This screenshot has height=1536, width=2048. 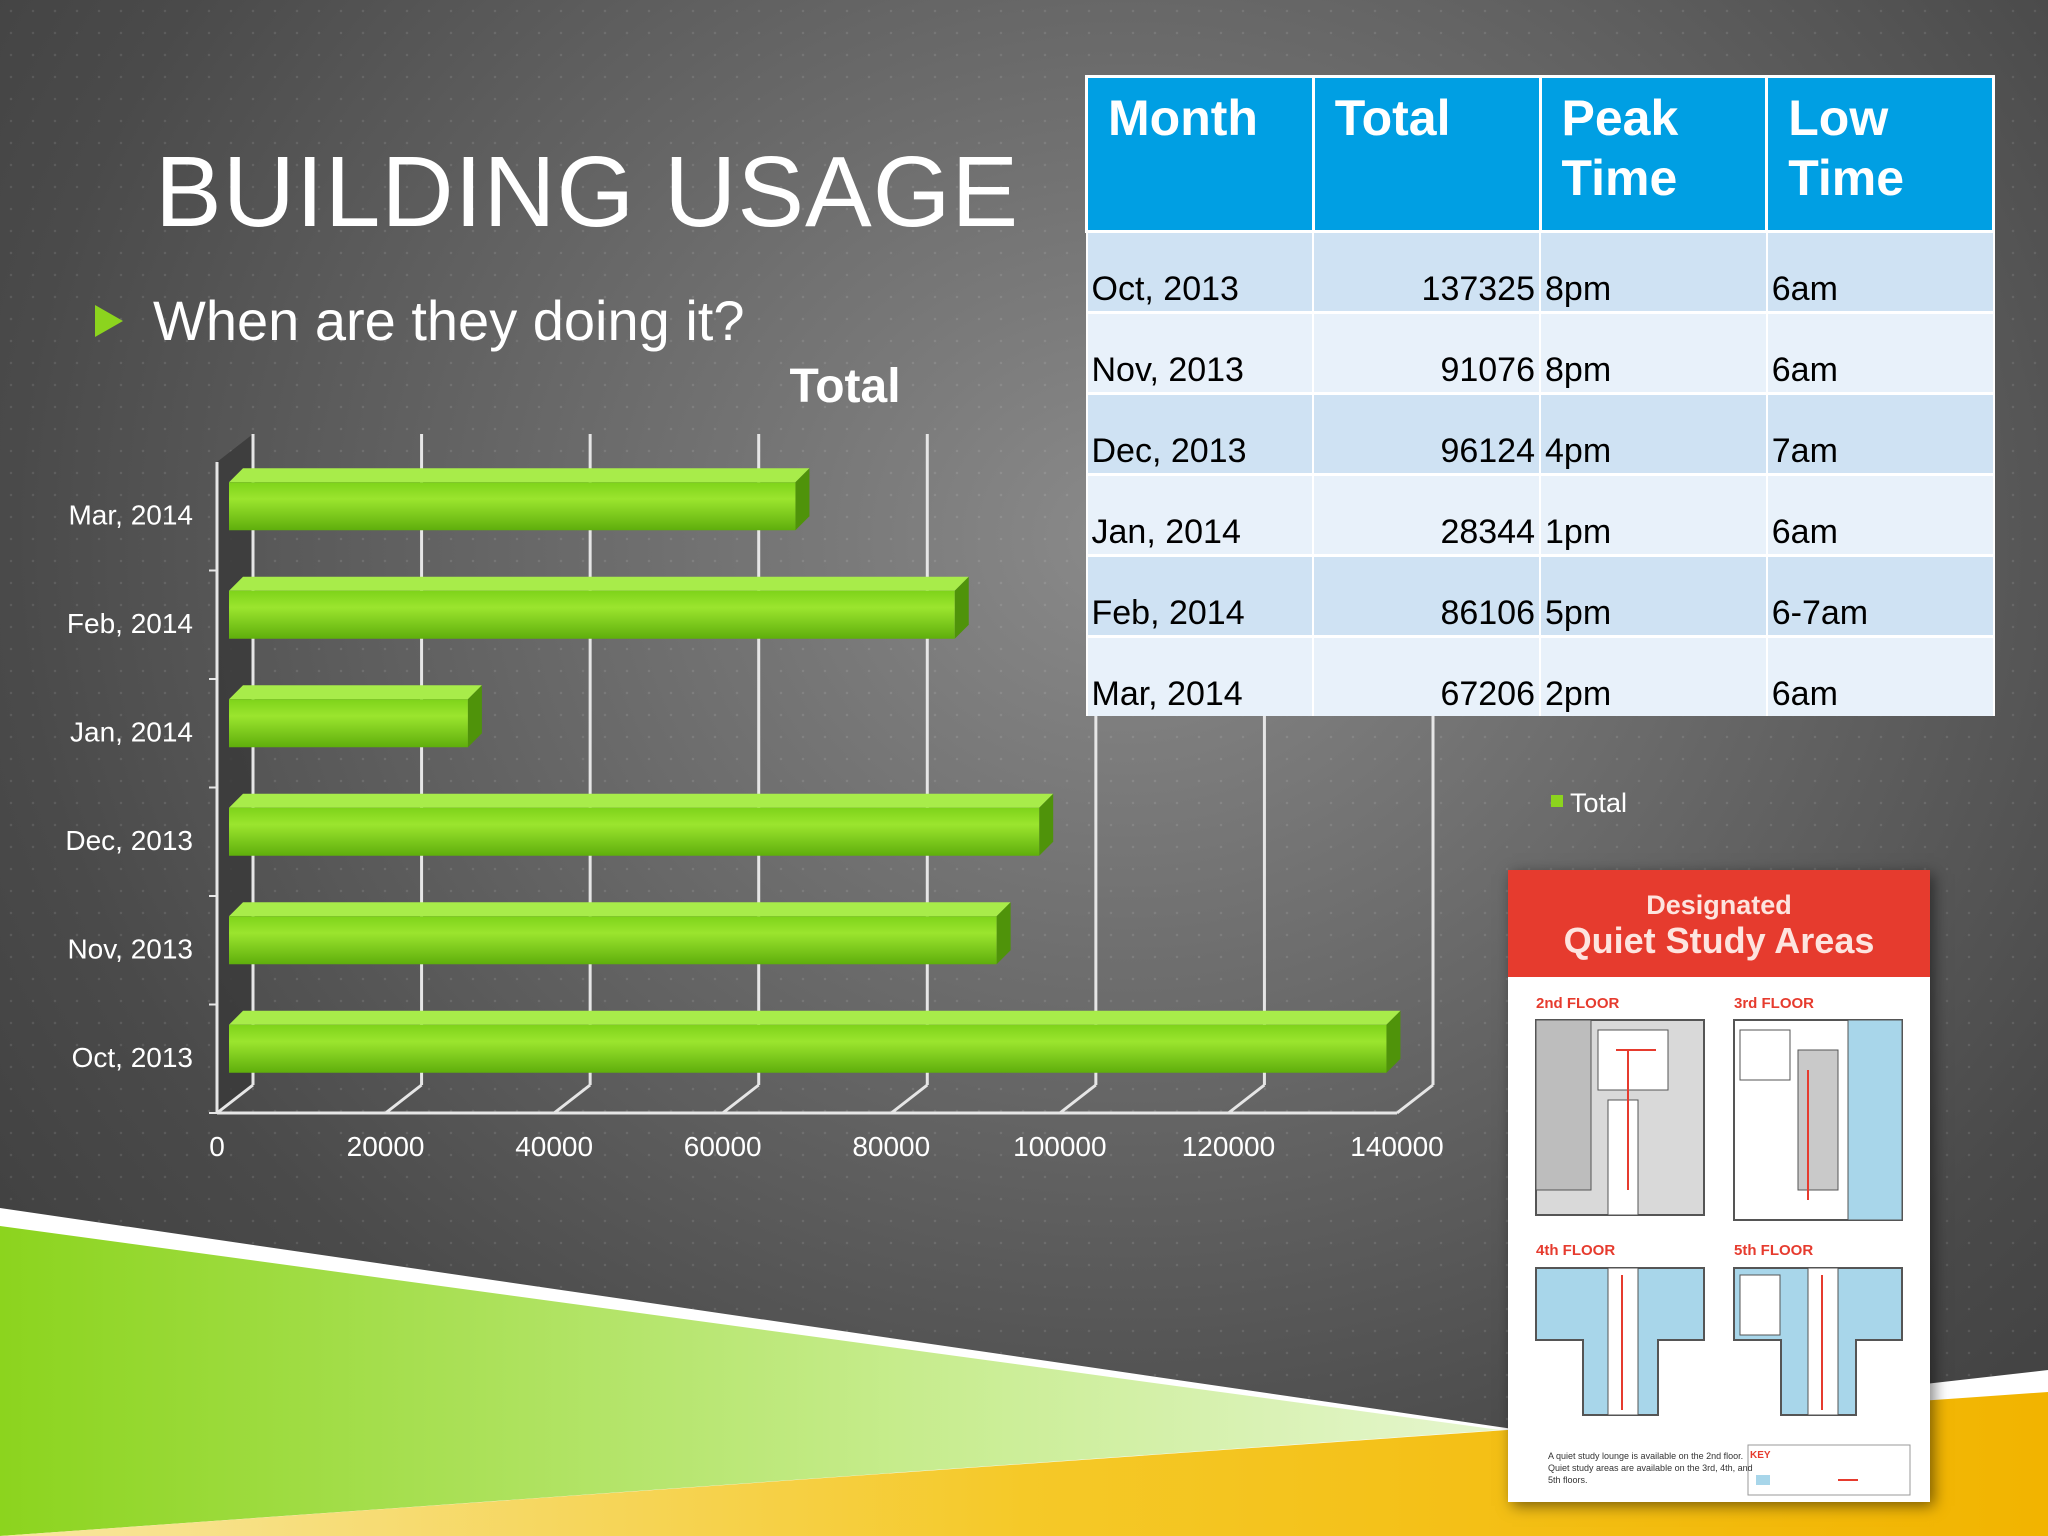 What do you see at coordinates (130, 948) in the screenshot?
I see `y-category-label: Nov, 2013` at bounding box center [130, 948].